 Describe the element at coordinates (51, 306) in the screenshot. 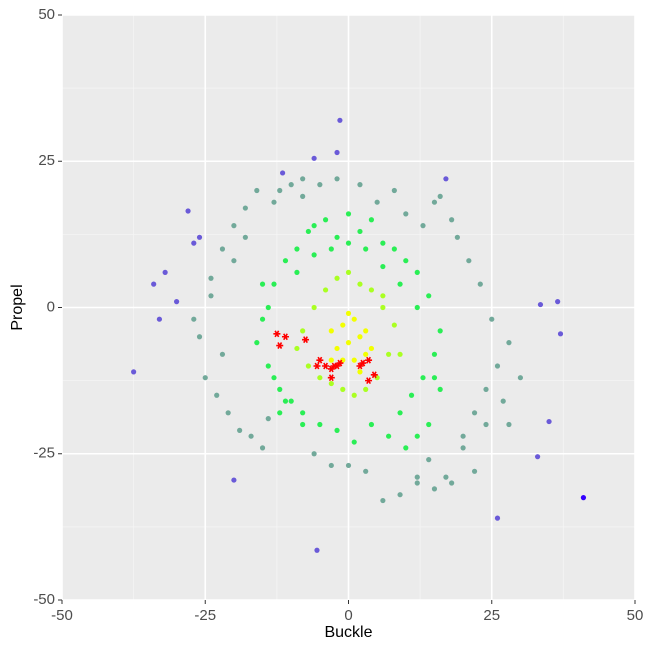

I see `y-tick-label: 0` at that location.